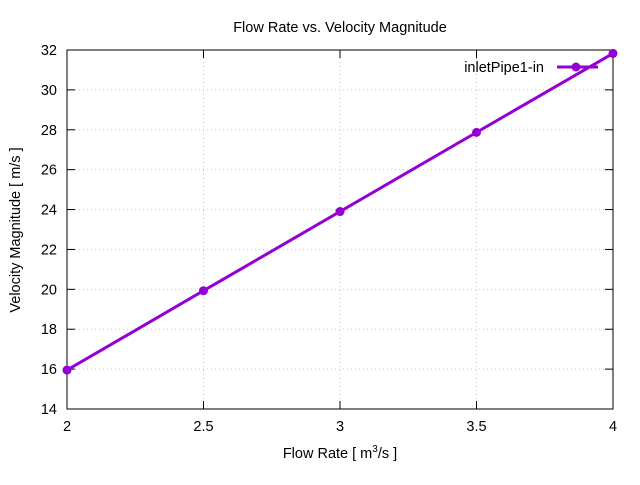  Describe the element at coordinates (613, 427) in the screenshot. I see `x-tick-label: 4` at that location.